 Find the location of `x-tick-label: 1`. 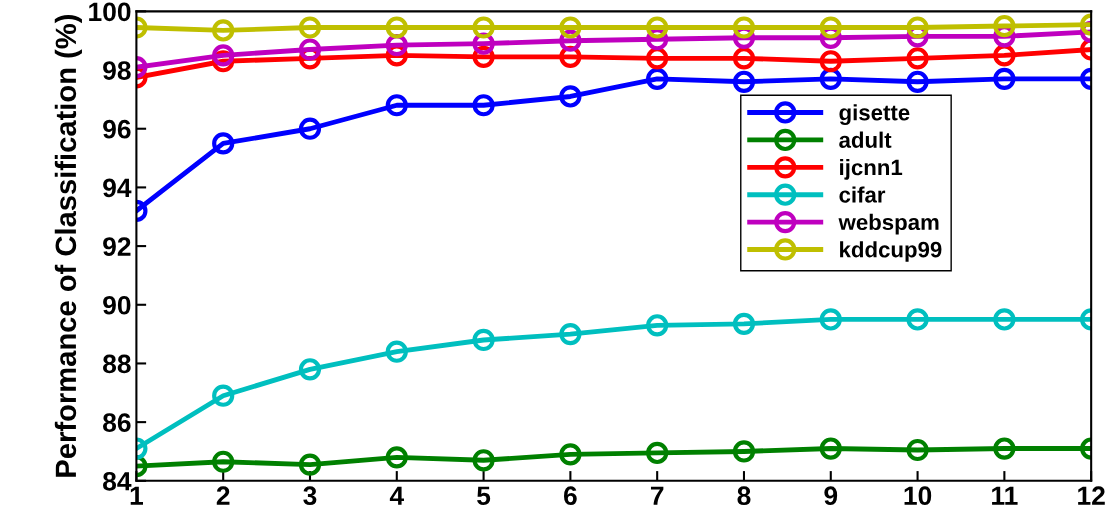

x-tick-label: 1 is located at coordinates (136, 495).